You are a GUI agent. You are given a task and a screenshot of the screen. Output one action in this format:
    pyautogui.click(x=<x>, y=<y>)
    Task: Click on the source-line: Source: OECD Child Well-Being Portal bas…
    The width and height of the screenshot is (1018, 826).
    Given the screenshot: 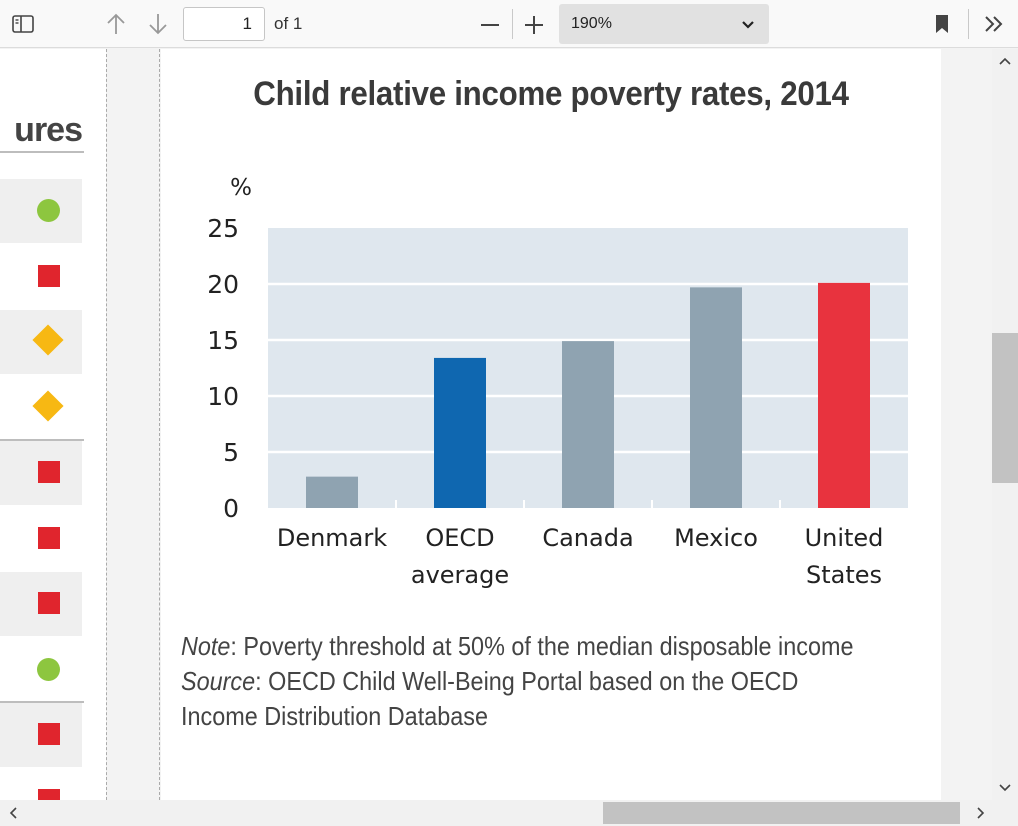 What is the action you would take?
    pyautogui.click(x=517, y=681)
    